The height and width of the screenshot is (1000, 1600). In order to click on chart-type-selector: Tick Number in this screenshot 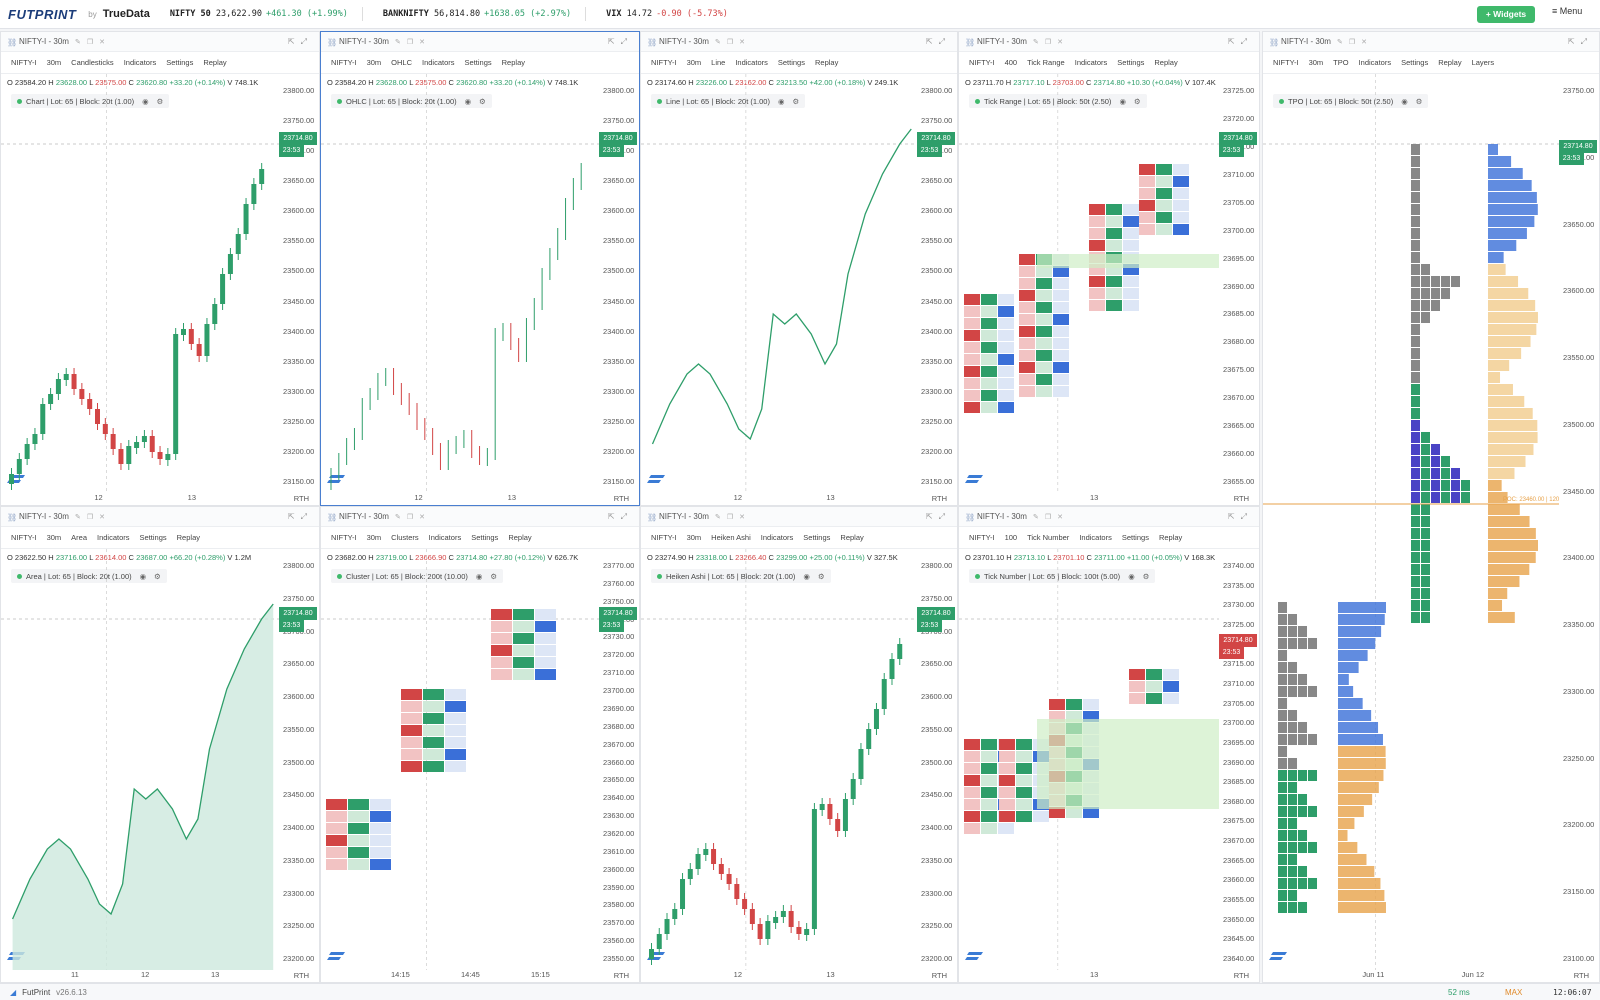, I will do `click(1048, 537)`.